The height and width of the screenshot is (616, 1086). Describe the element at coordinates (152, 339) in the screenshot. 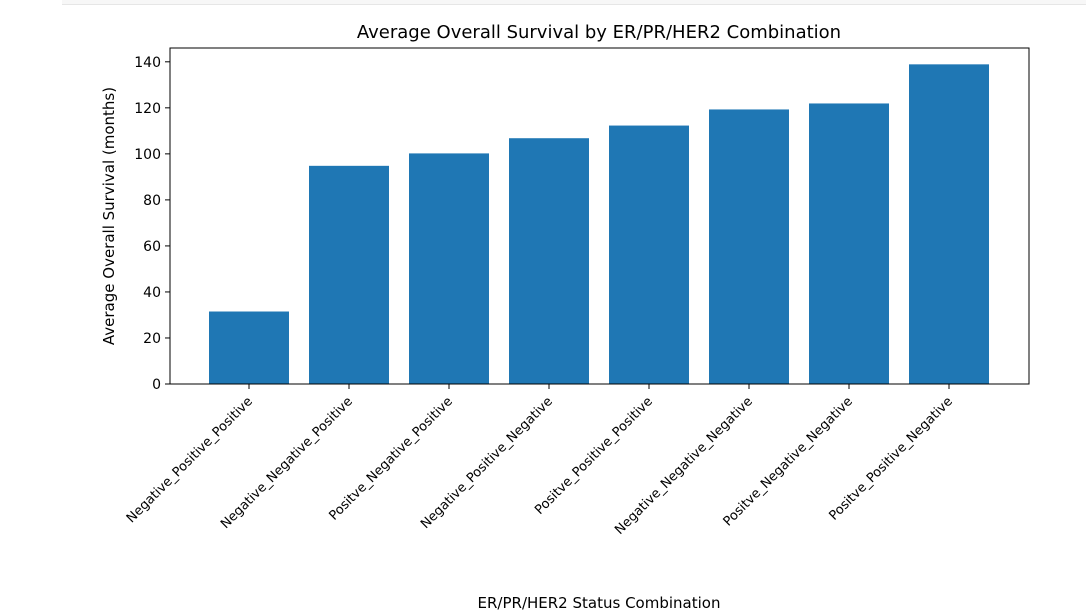

I see `y-tick-label: 20` at that location.